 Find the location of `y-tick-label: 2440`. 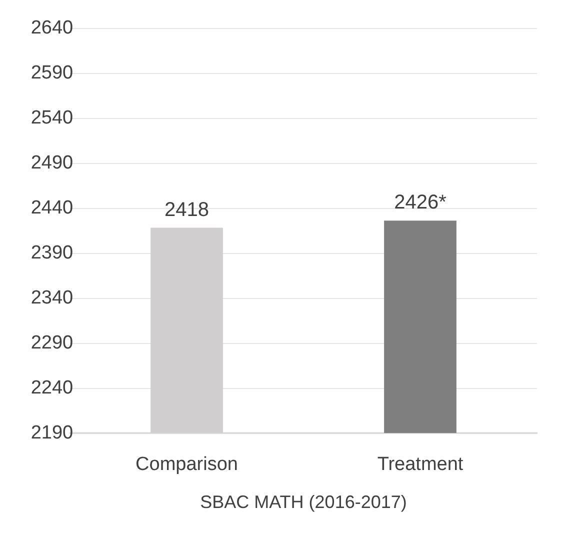

y-tick-label: 2440 is located at coordinates (52, 208).